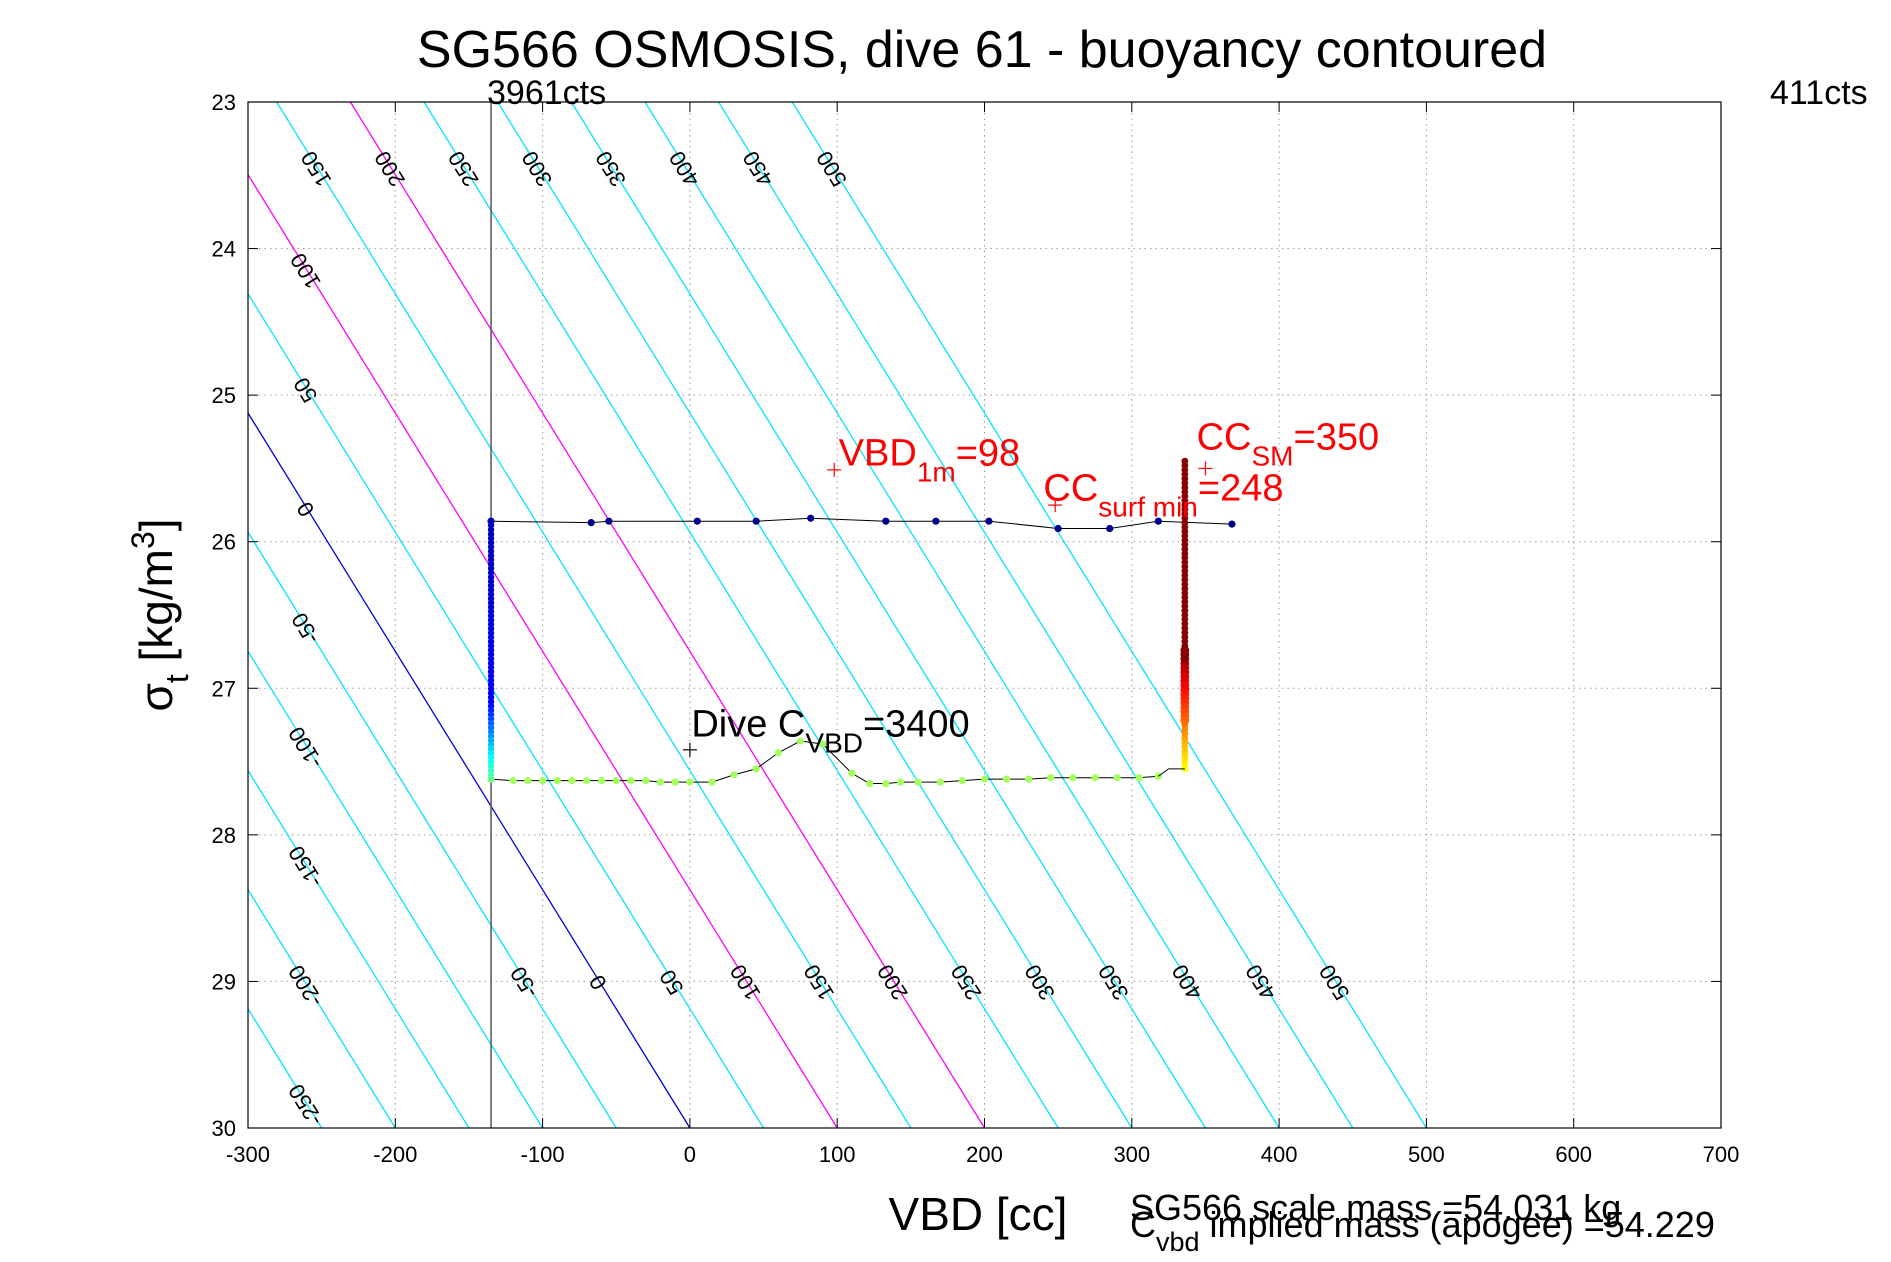  What do you see at coordinates (224, 835) in the screenshot?
I see `y-tick-label: 28` at bounding box center [224, 835].